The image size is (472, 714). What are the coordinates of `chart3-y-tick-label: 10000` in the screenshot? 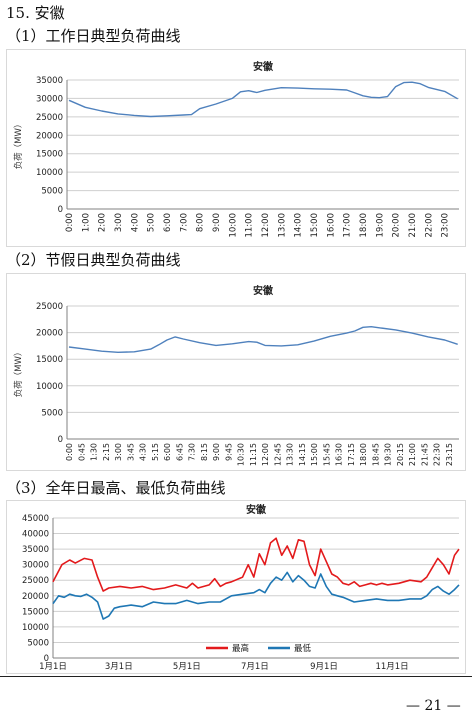 It's located at (35, 628).